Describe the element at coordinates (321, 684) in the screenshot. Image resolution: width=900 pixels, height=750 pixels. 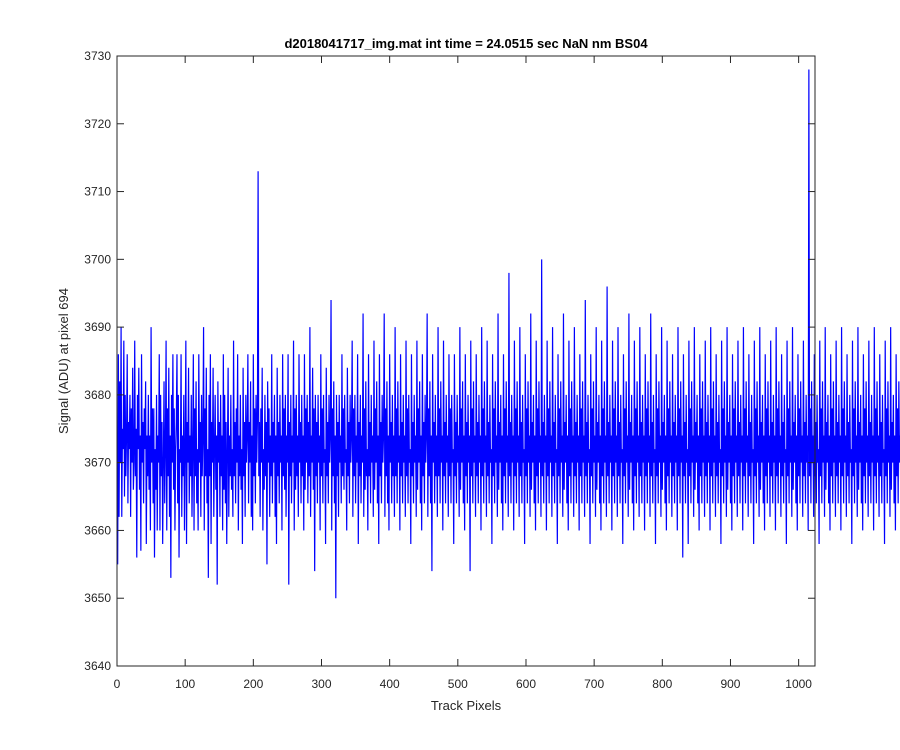
I see `x-tick-label: 300` at that location.